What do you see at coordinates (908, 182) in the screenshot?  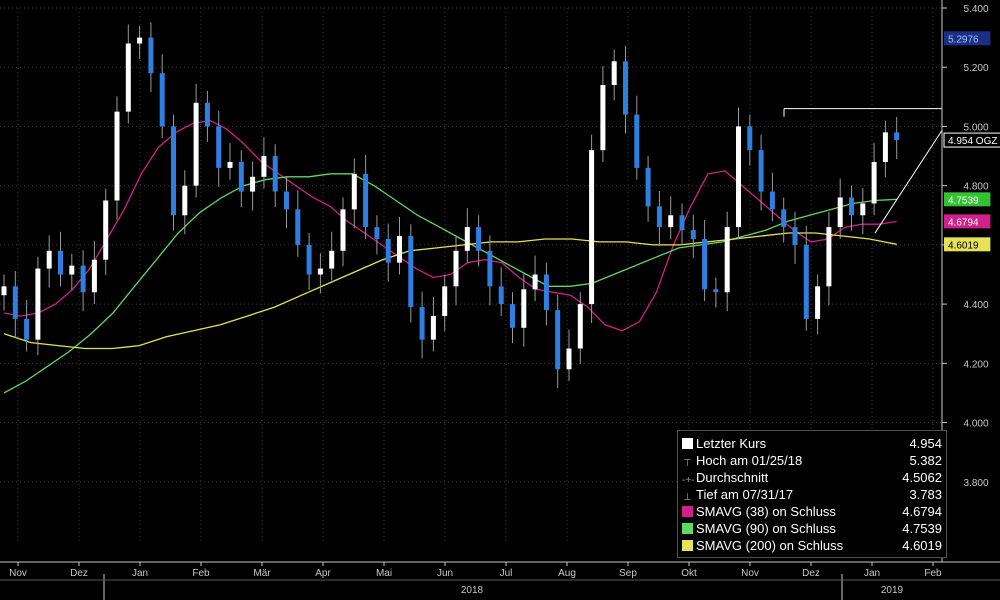 I see `support-trend-line` at bounding box center [908, 182].